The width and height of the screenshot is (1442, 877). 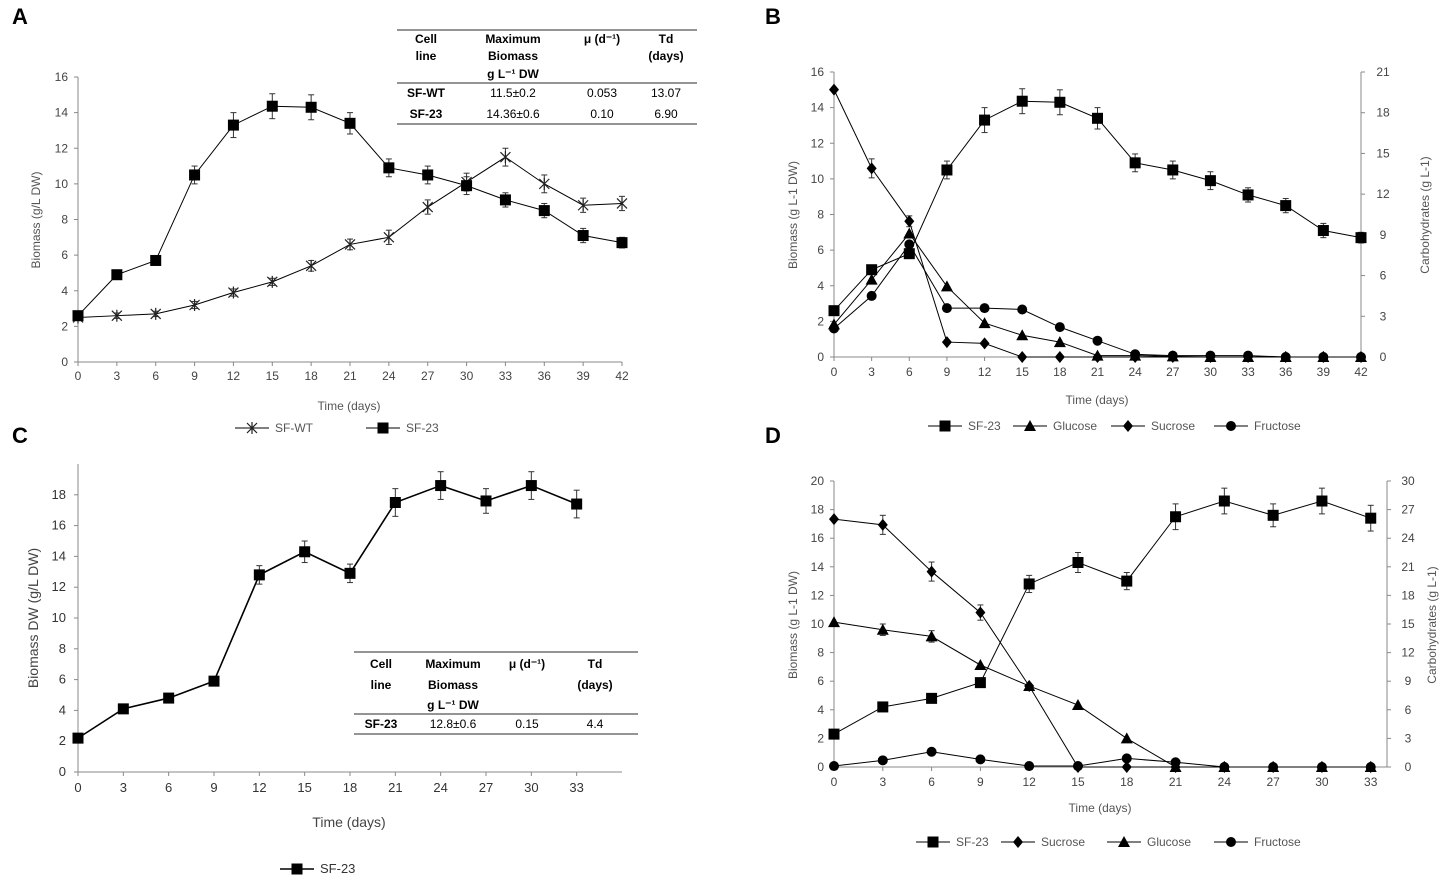 I want to click on x-tick-label: 6, so click(x=931, y=782).